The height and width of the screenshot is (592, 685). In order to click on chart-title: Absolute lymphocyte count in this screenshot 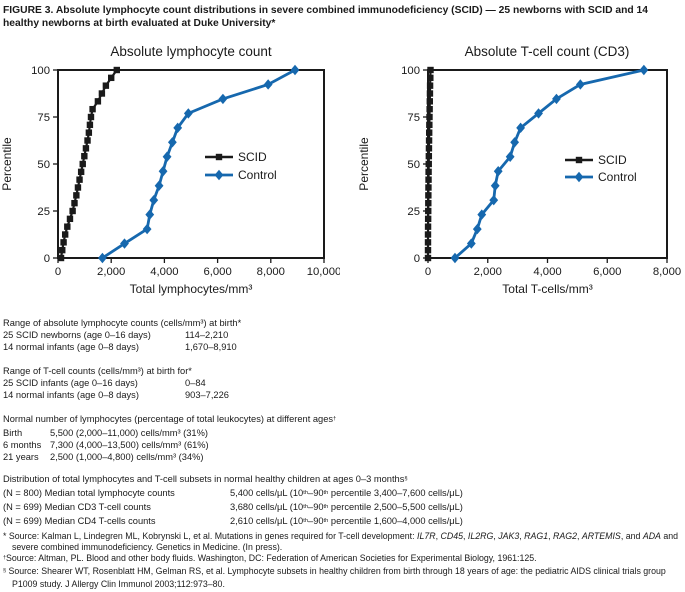, I will do `click(191, 51)`.